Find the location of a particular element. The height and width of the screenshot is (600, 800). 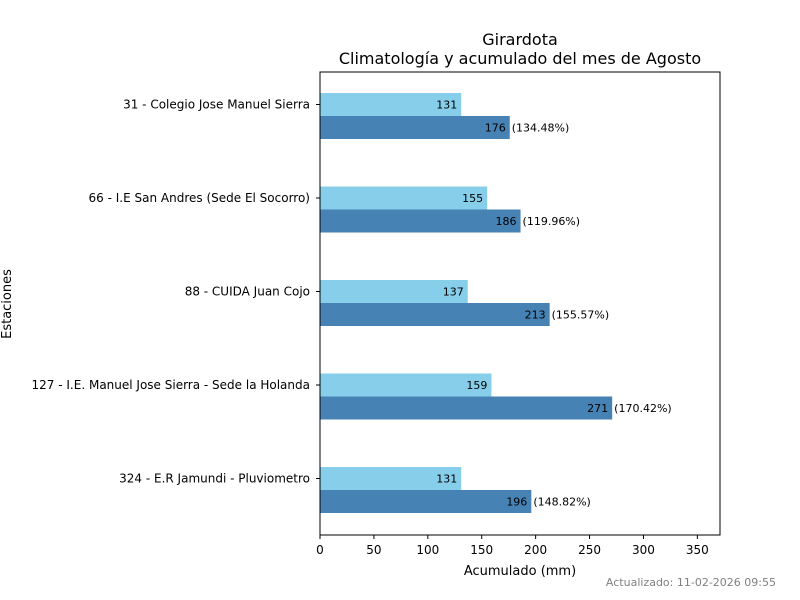

bar-value-label: 271 is located at coordinates (597, 408).